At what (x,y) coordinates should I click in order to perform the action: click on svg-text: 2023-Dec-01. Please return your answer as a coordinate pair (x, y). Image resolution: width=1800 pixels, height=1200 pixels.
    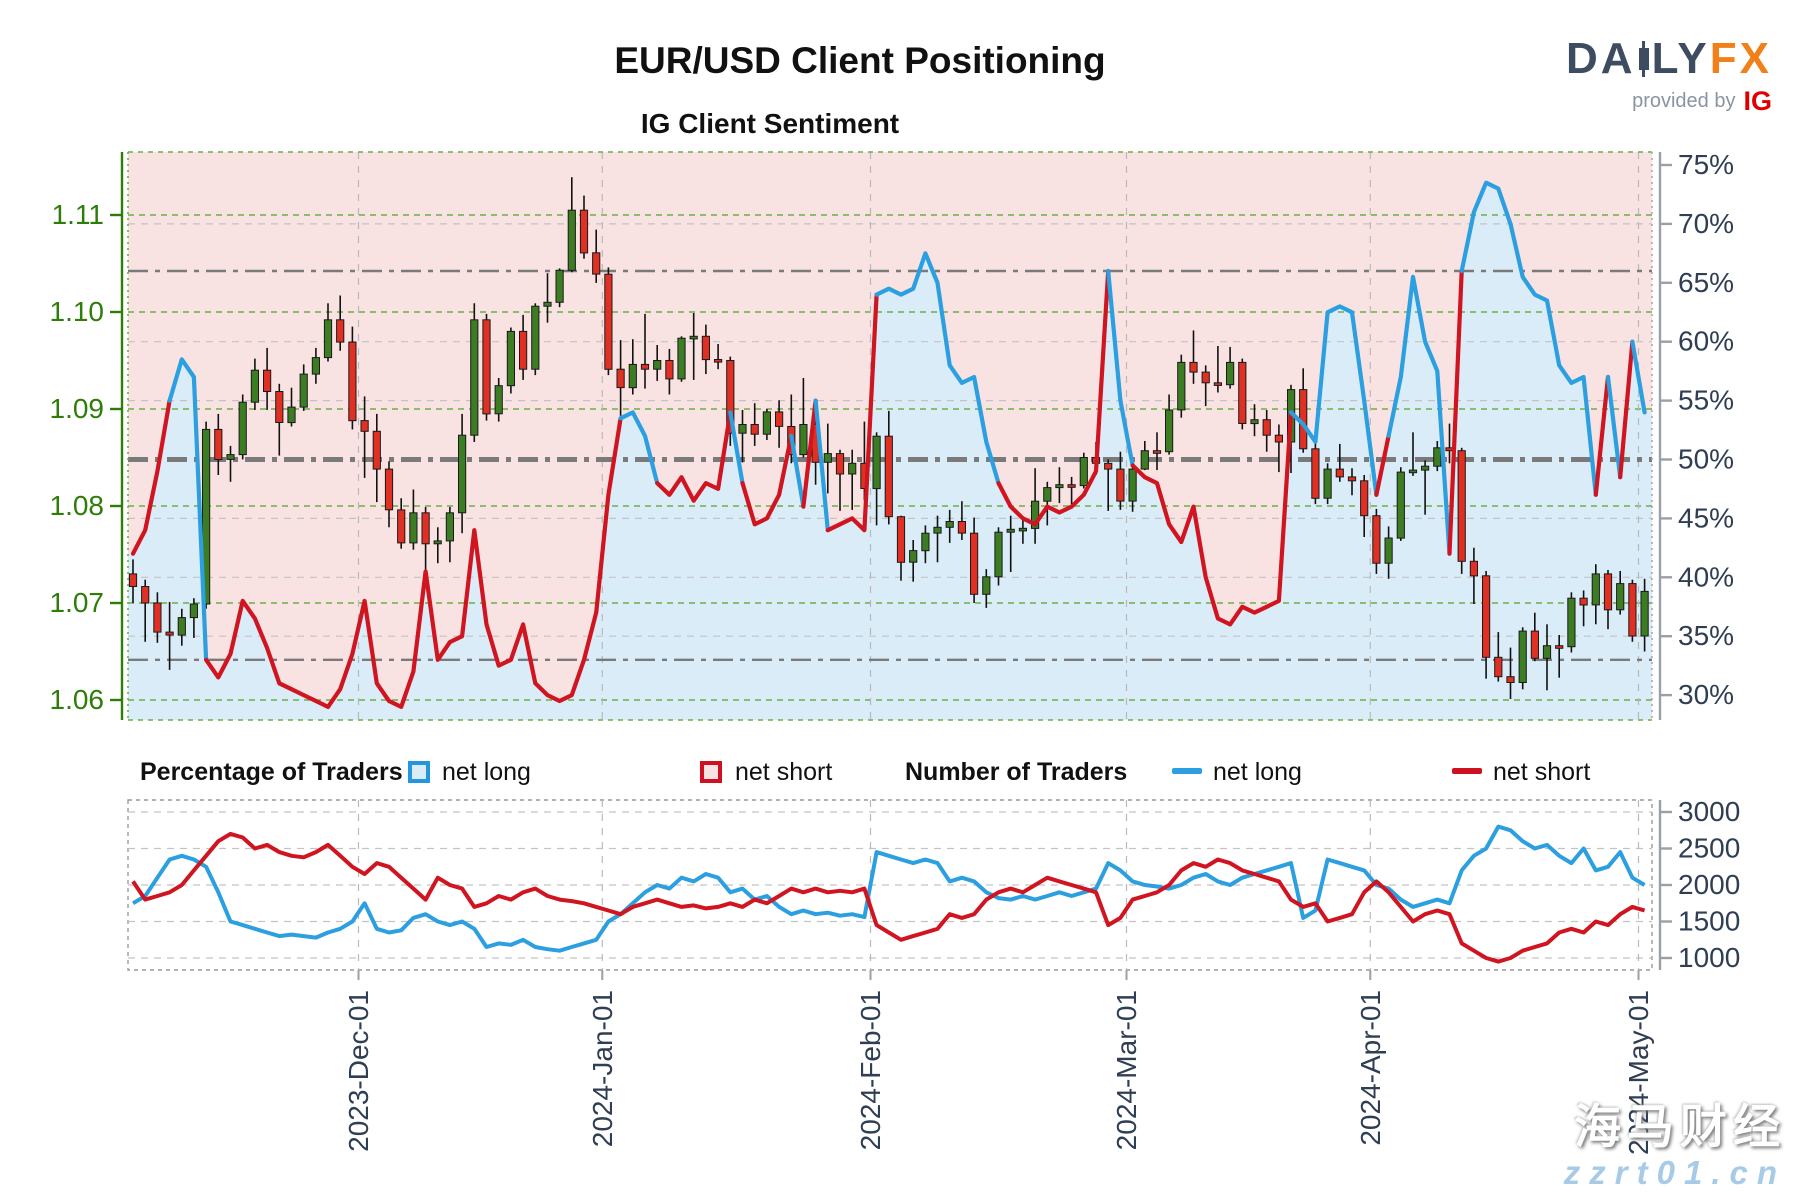
    Looking at the image, I should click on (358, 1071).